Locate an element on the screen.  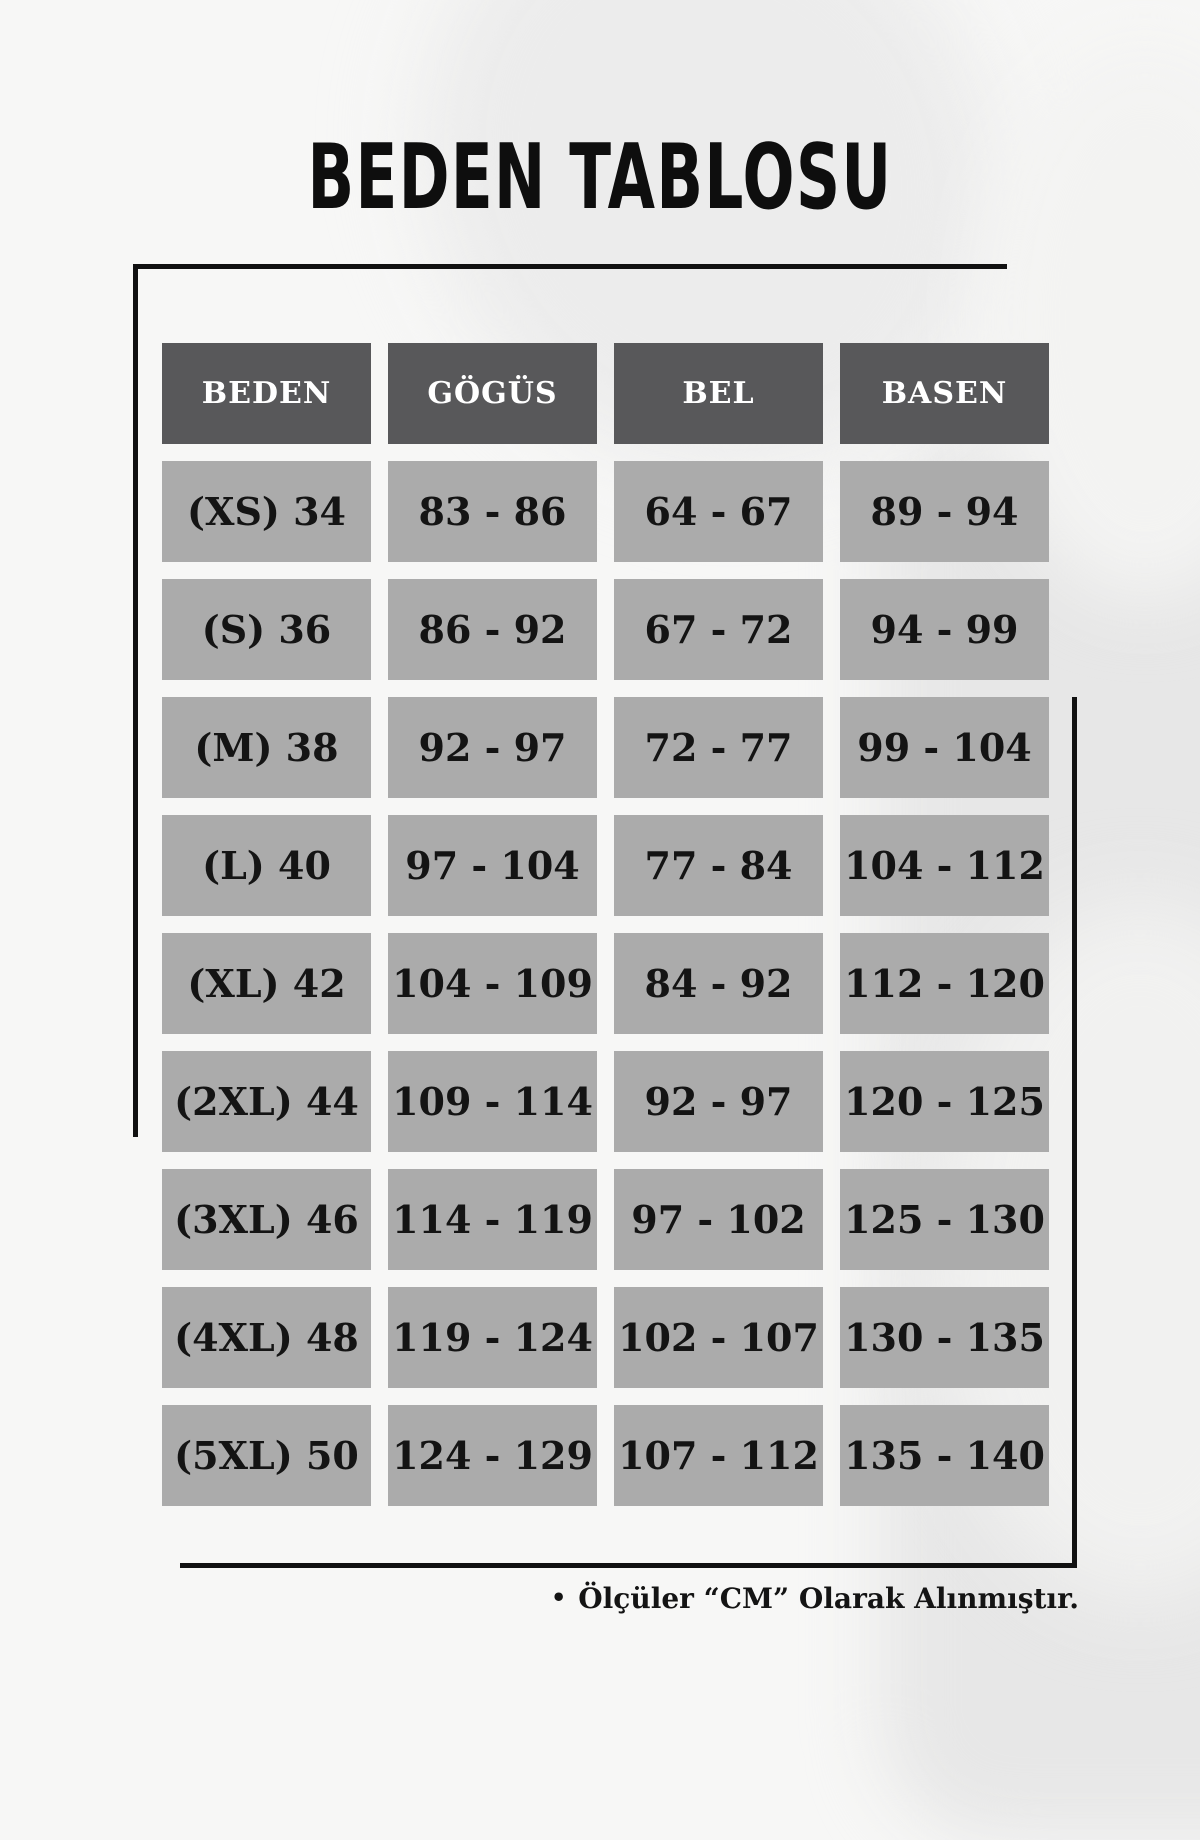
table-cell: 109 - 114 is located at coordinates (492, 1101).